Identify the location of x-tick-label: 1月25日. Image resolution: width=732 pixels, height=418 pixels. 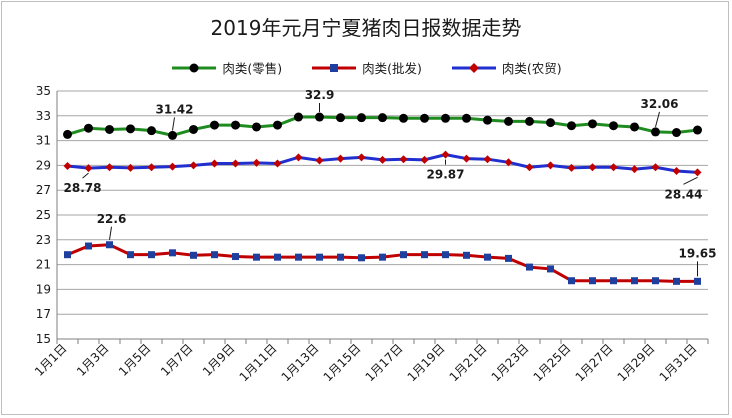
(552, 362).